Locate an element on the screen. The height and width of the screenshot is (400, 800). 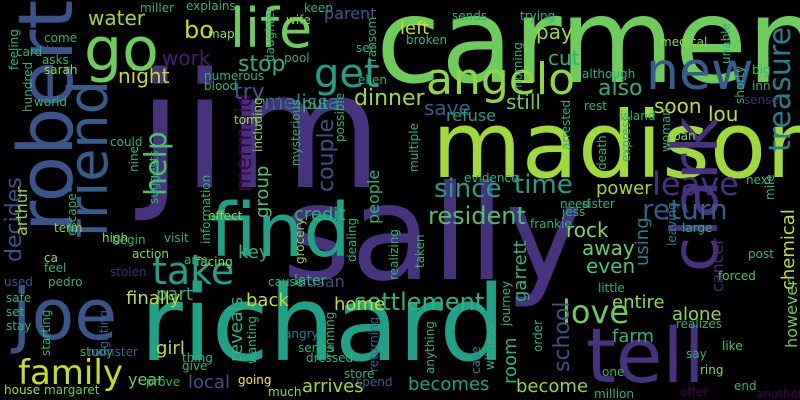
word-carmen: carmen is located at coordinates (588, 55).